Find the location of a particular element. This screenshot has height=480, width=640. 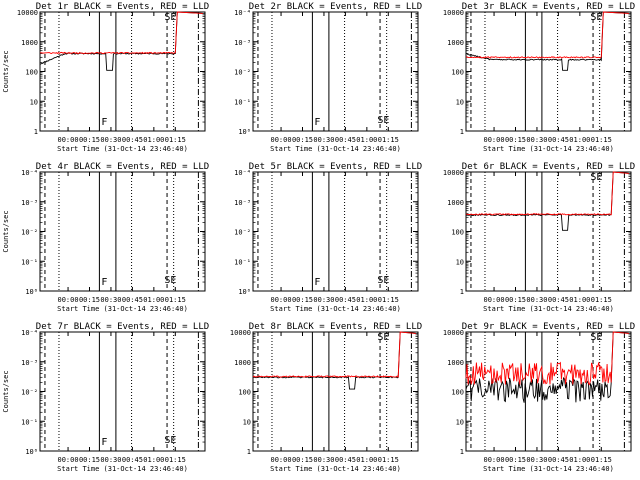

panel-title: Det 8r BLACK = Events, RED = LLD is located at coordinates (335, 327).